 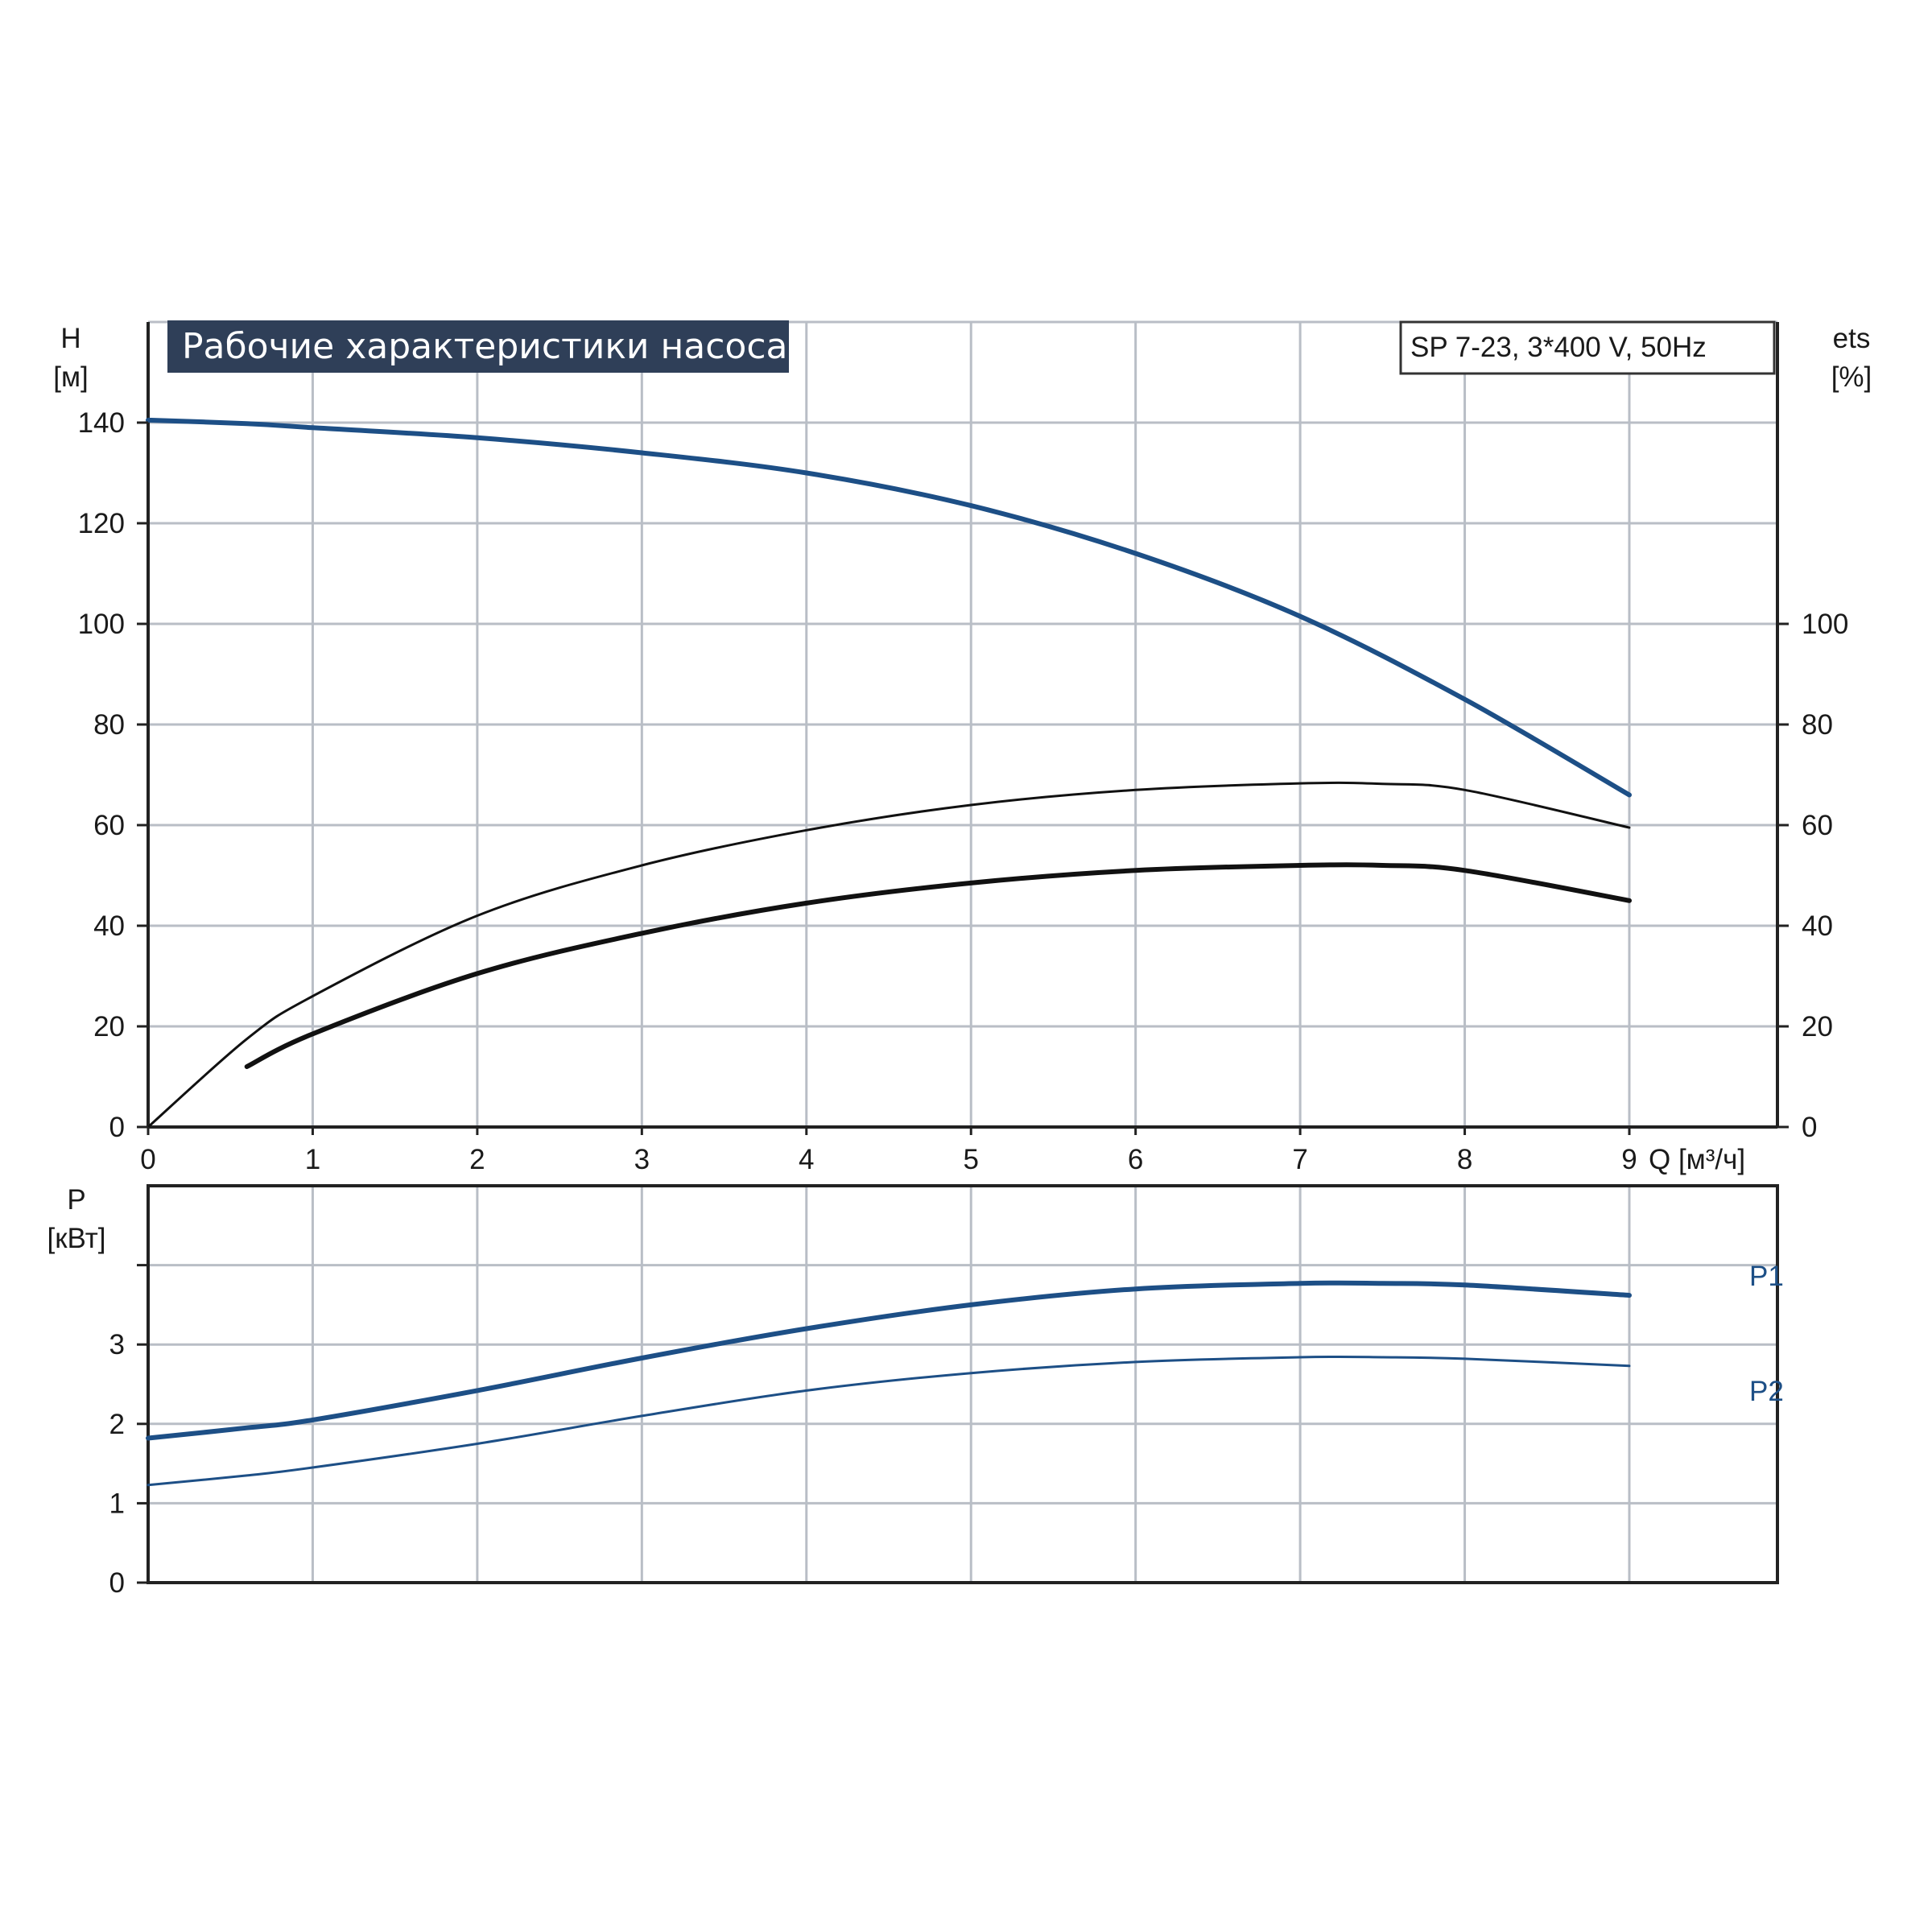 I want to click on head-tick-label: 120, so click(x=101, y=523).